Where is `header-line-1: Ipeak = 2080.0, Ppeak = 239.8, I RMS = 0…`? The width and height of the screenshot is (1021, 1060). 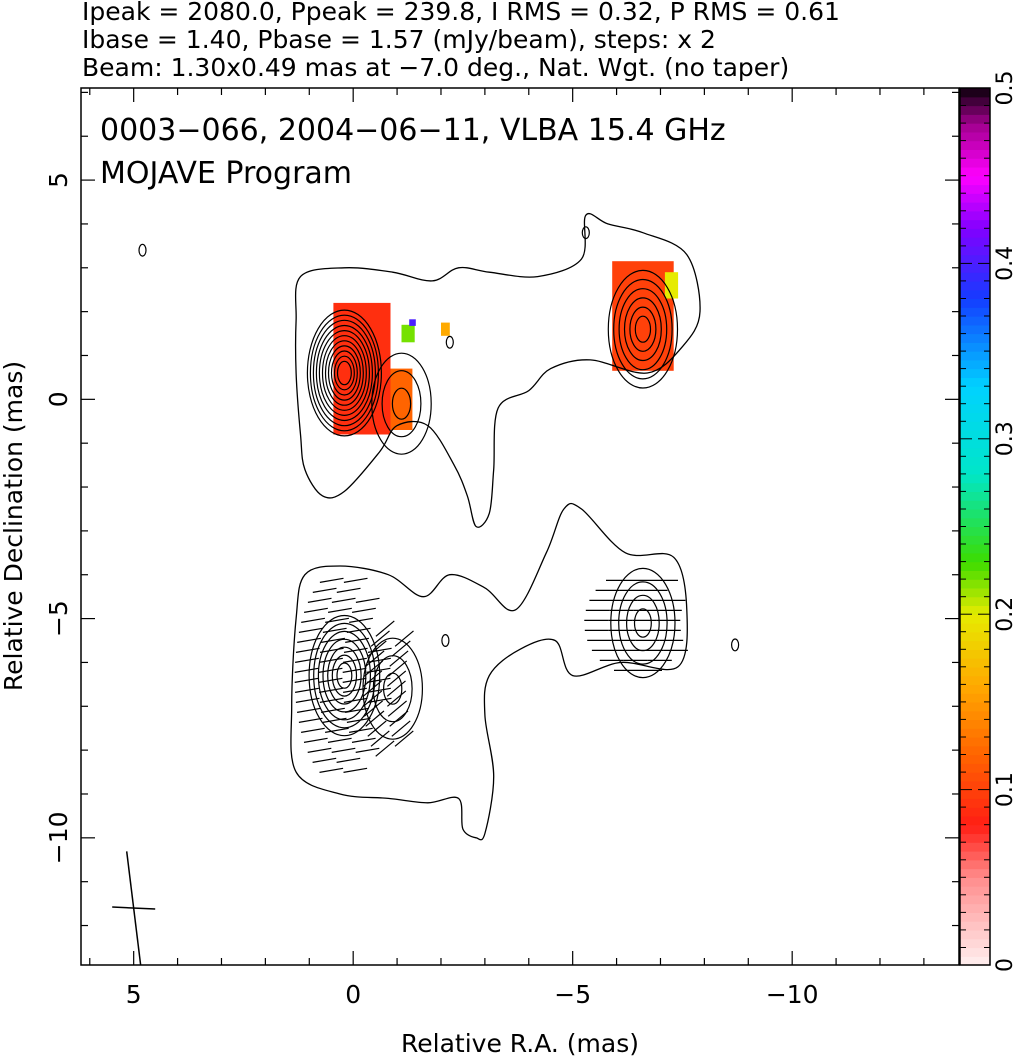 header-line-1: Ipeak = 2080.0, Ppeak = 239.8, I RMS = 0… is located at coordinates (461, 13).